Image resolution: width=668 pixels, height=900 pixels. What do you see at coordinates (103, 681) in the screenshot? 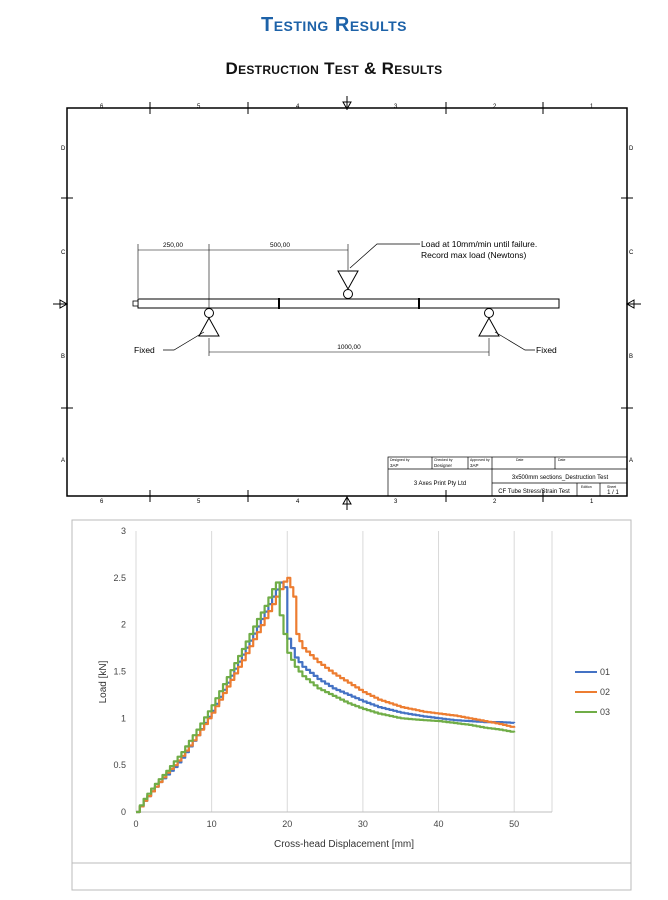
I see `y-axis-label: Load [kN]` at bounding box center [103, 681].